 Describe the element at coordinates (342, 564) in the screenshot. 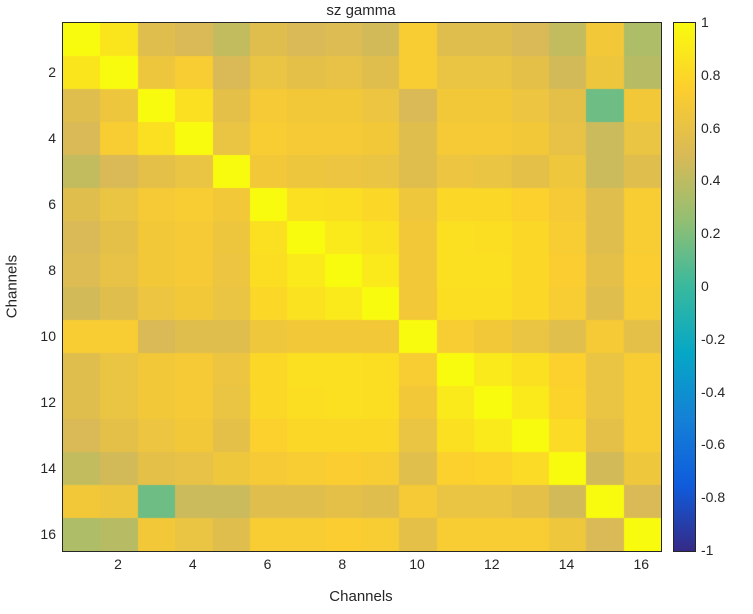

I see `x-tick-label: 8` at that location.